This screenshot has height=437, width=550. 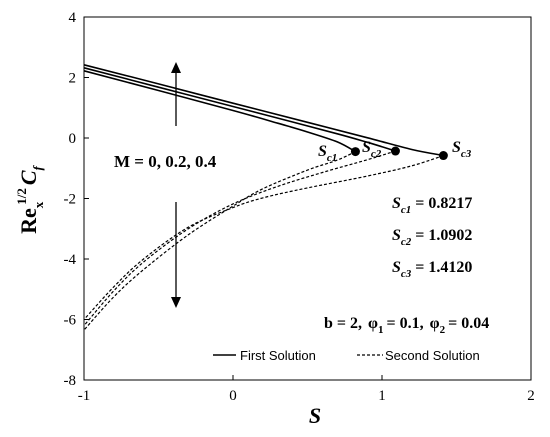 I want to click on critical-point-labels: Sc1 Sc2 Sc3, so click(x=395, y=151).